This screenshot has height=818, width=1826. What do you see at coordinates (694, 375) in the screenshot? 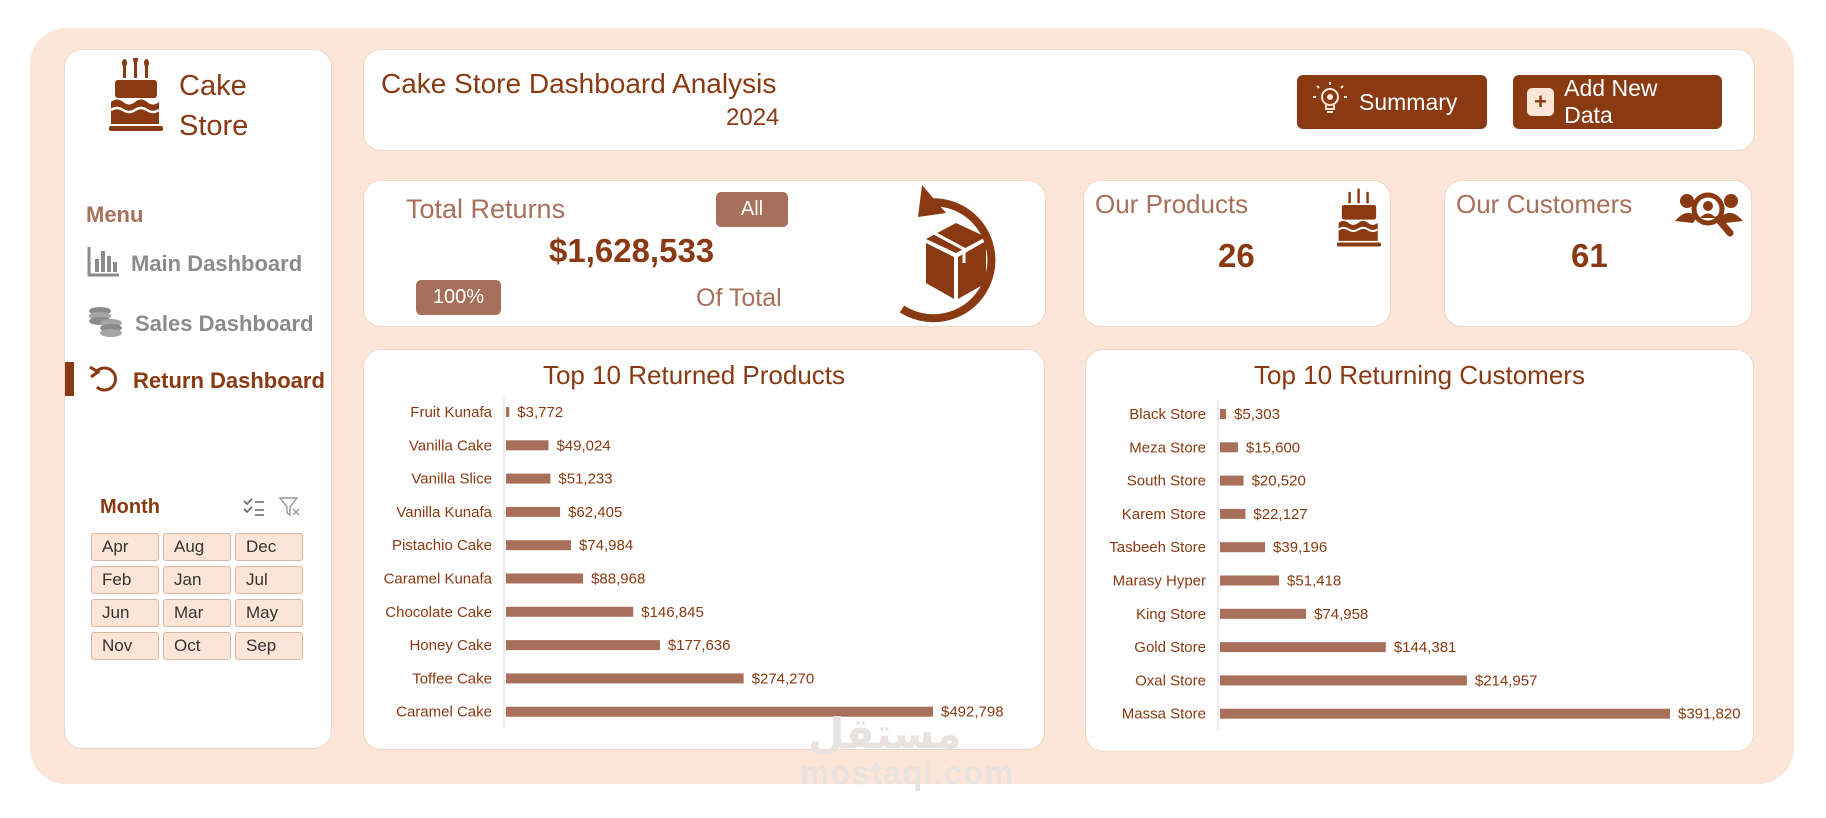
I see `chart-title: Top 10 Returned Products` at bounding box center [694, 375].